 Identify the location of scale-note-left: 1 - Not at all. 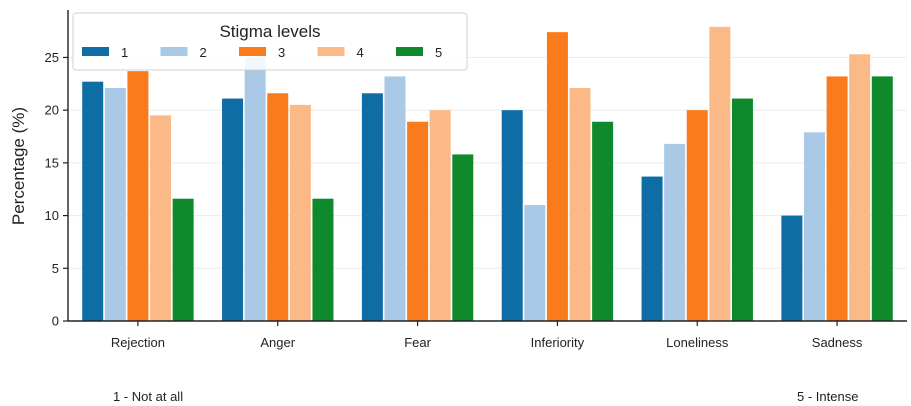
(148, 396).